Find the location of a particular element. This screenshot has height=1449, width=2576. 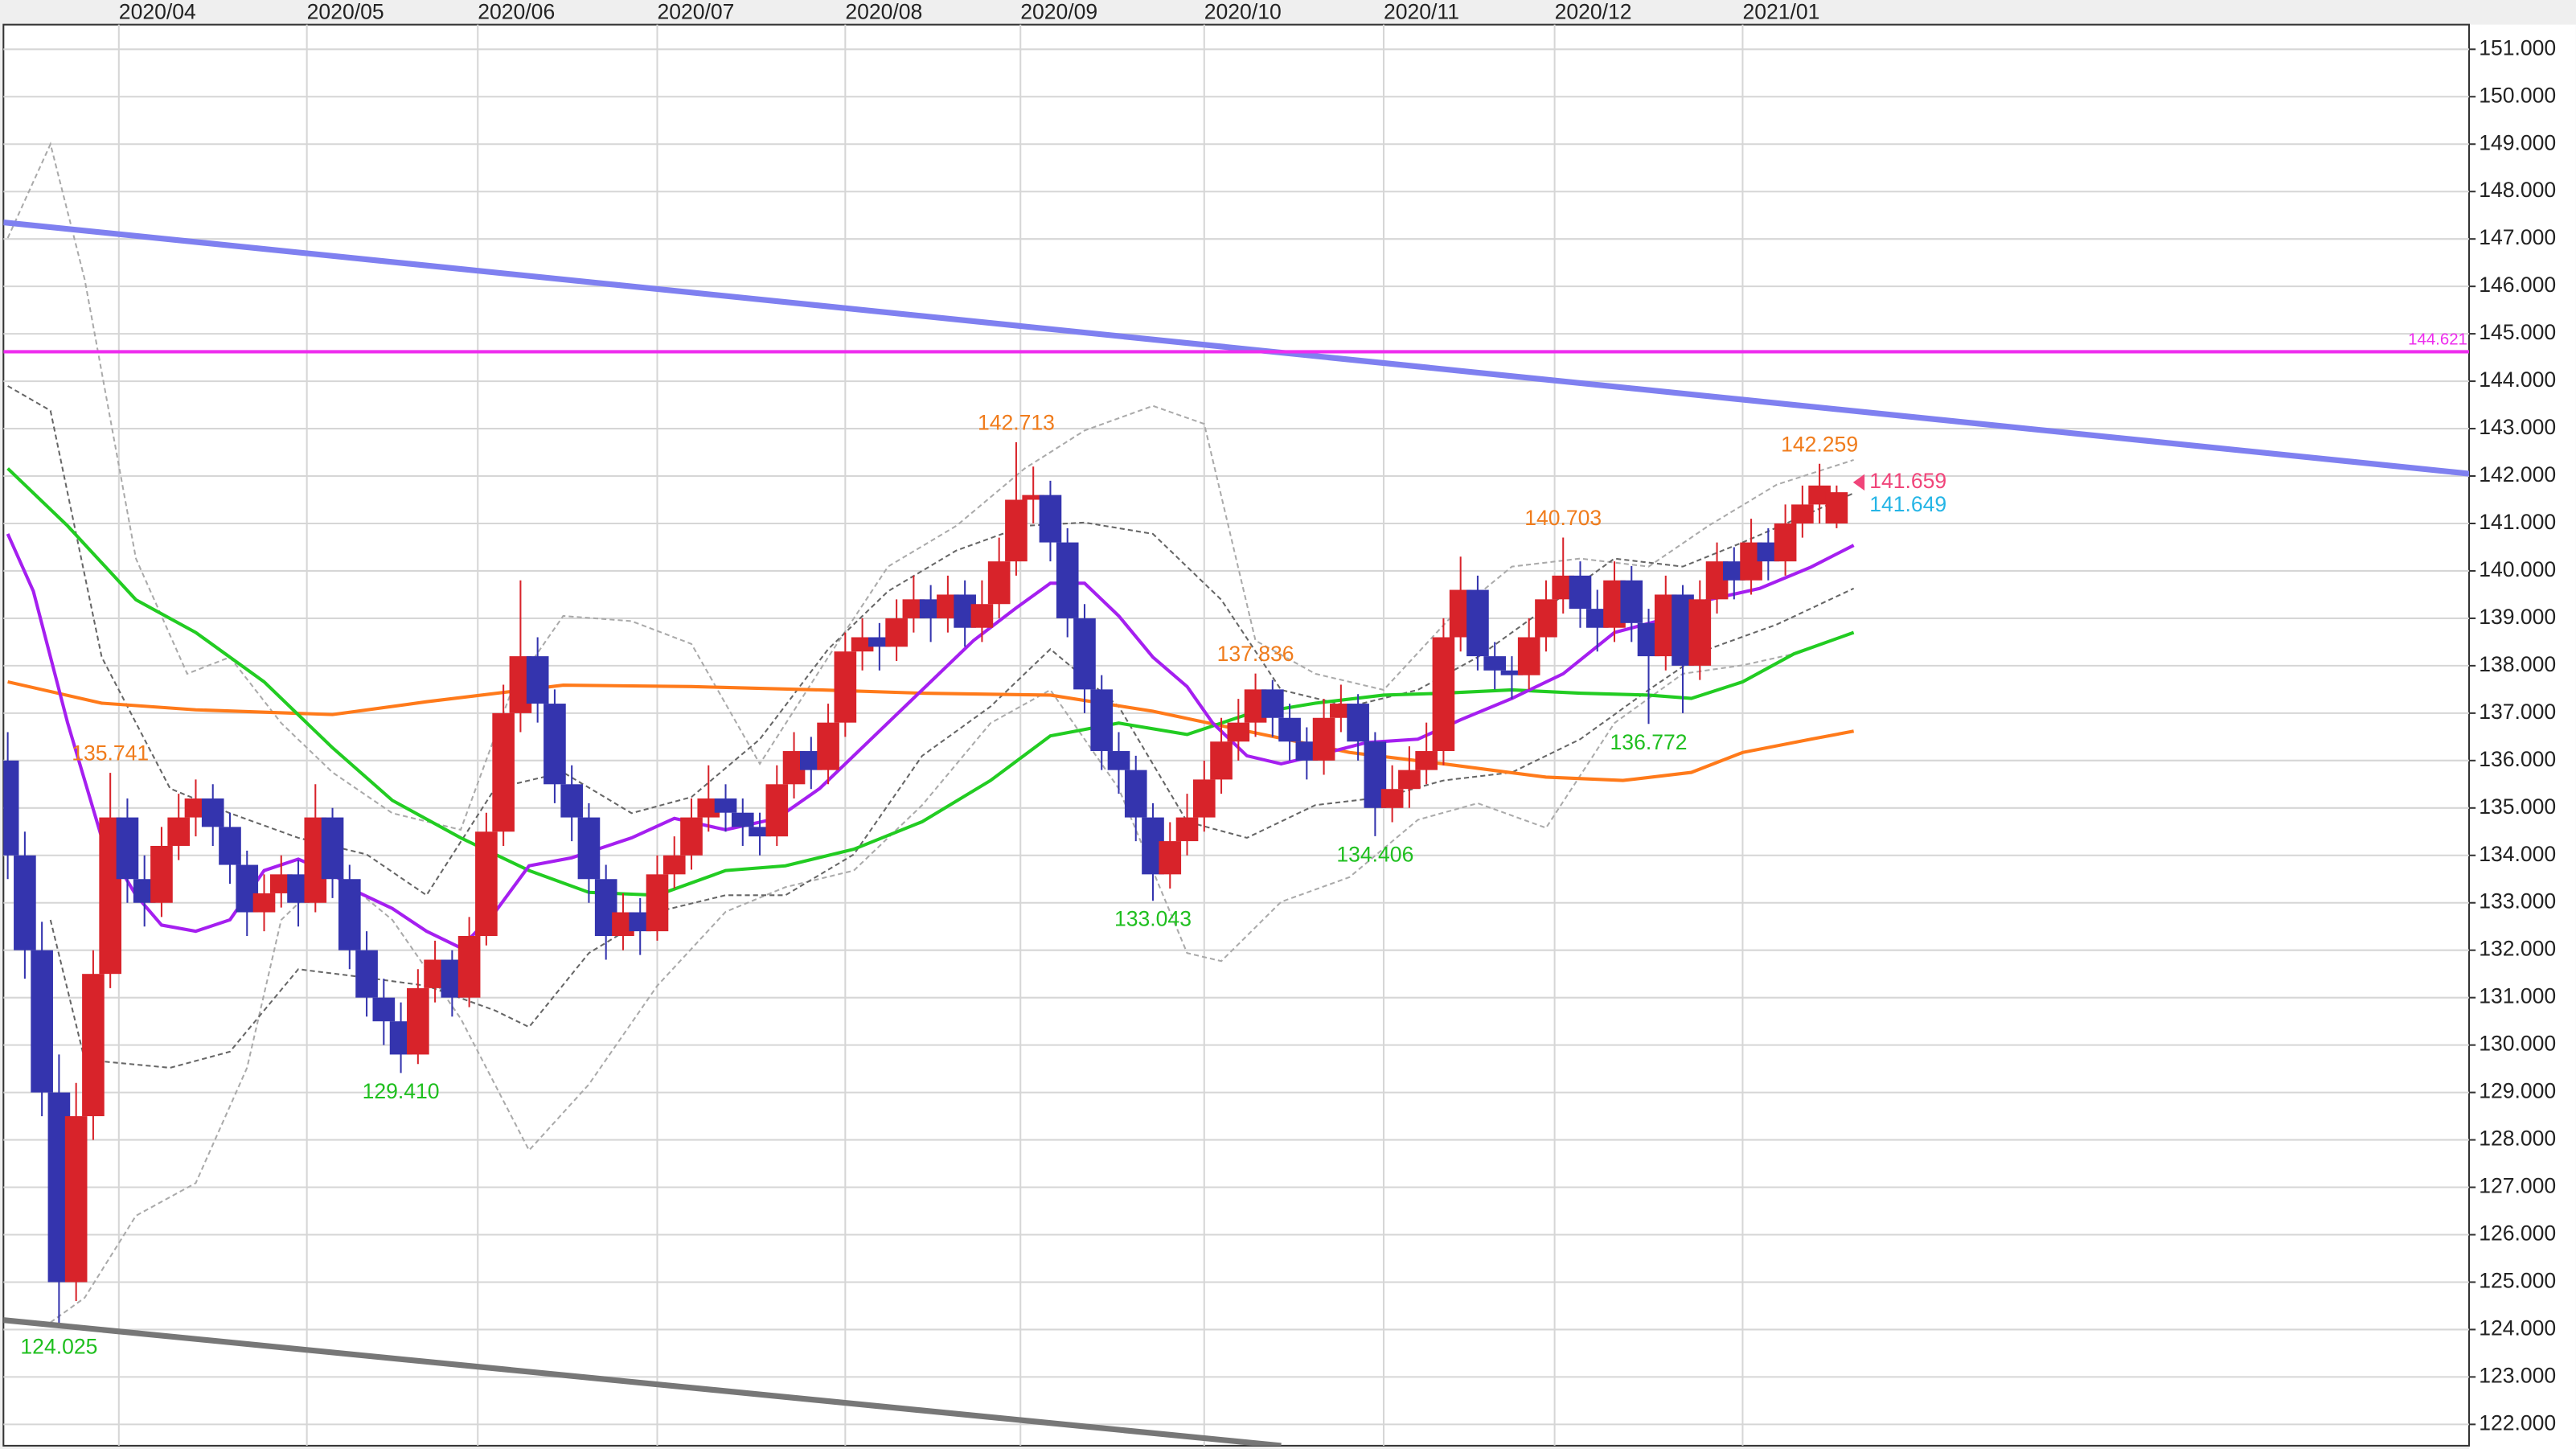

x-tick-label: 2020/05 is located at coordinates (345, 11).